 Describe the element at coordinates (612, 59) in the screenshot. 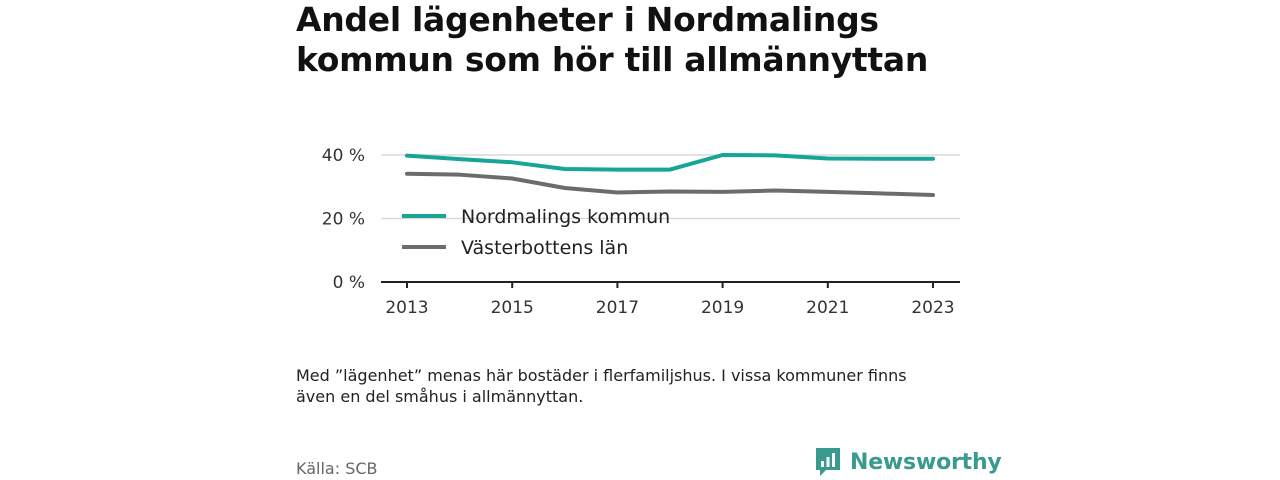

I see `chart-title-line-2: kommun som hör till allmännyttan` at that location.